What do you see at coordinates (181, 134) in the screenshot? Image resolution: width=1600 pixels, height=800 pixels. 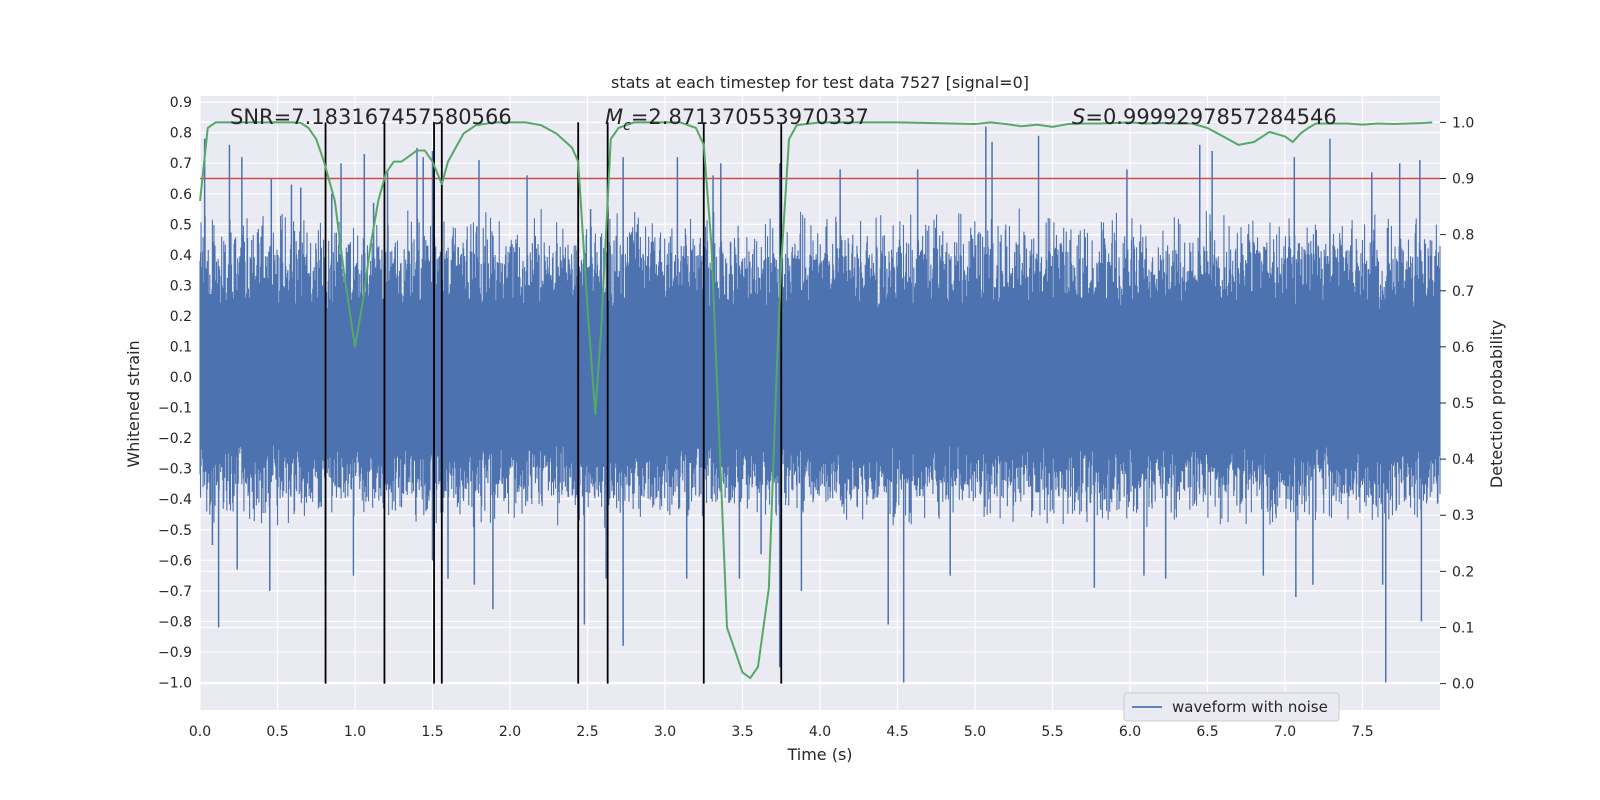 I see `y-tick-label: 0.8` at bounding box center [181, 134].